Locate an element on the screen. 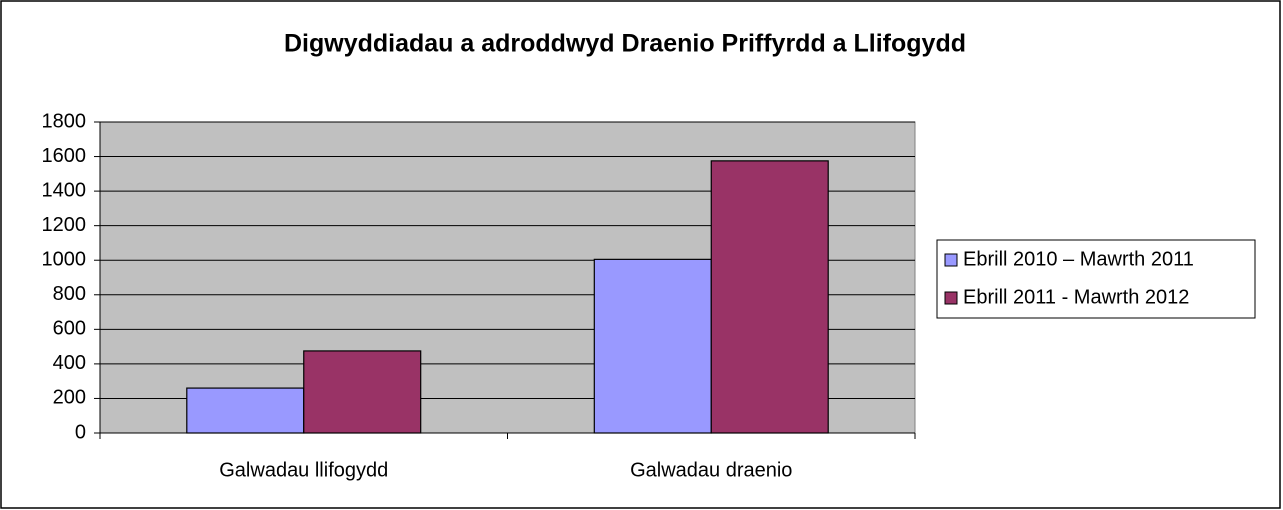 The image size is (1283, 510). y-tick-label: 0 is located at coordinates (80, 432).